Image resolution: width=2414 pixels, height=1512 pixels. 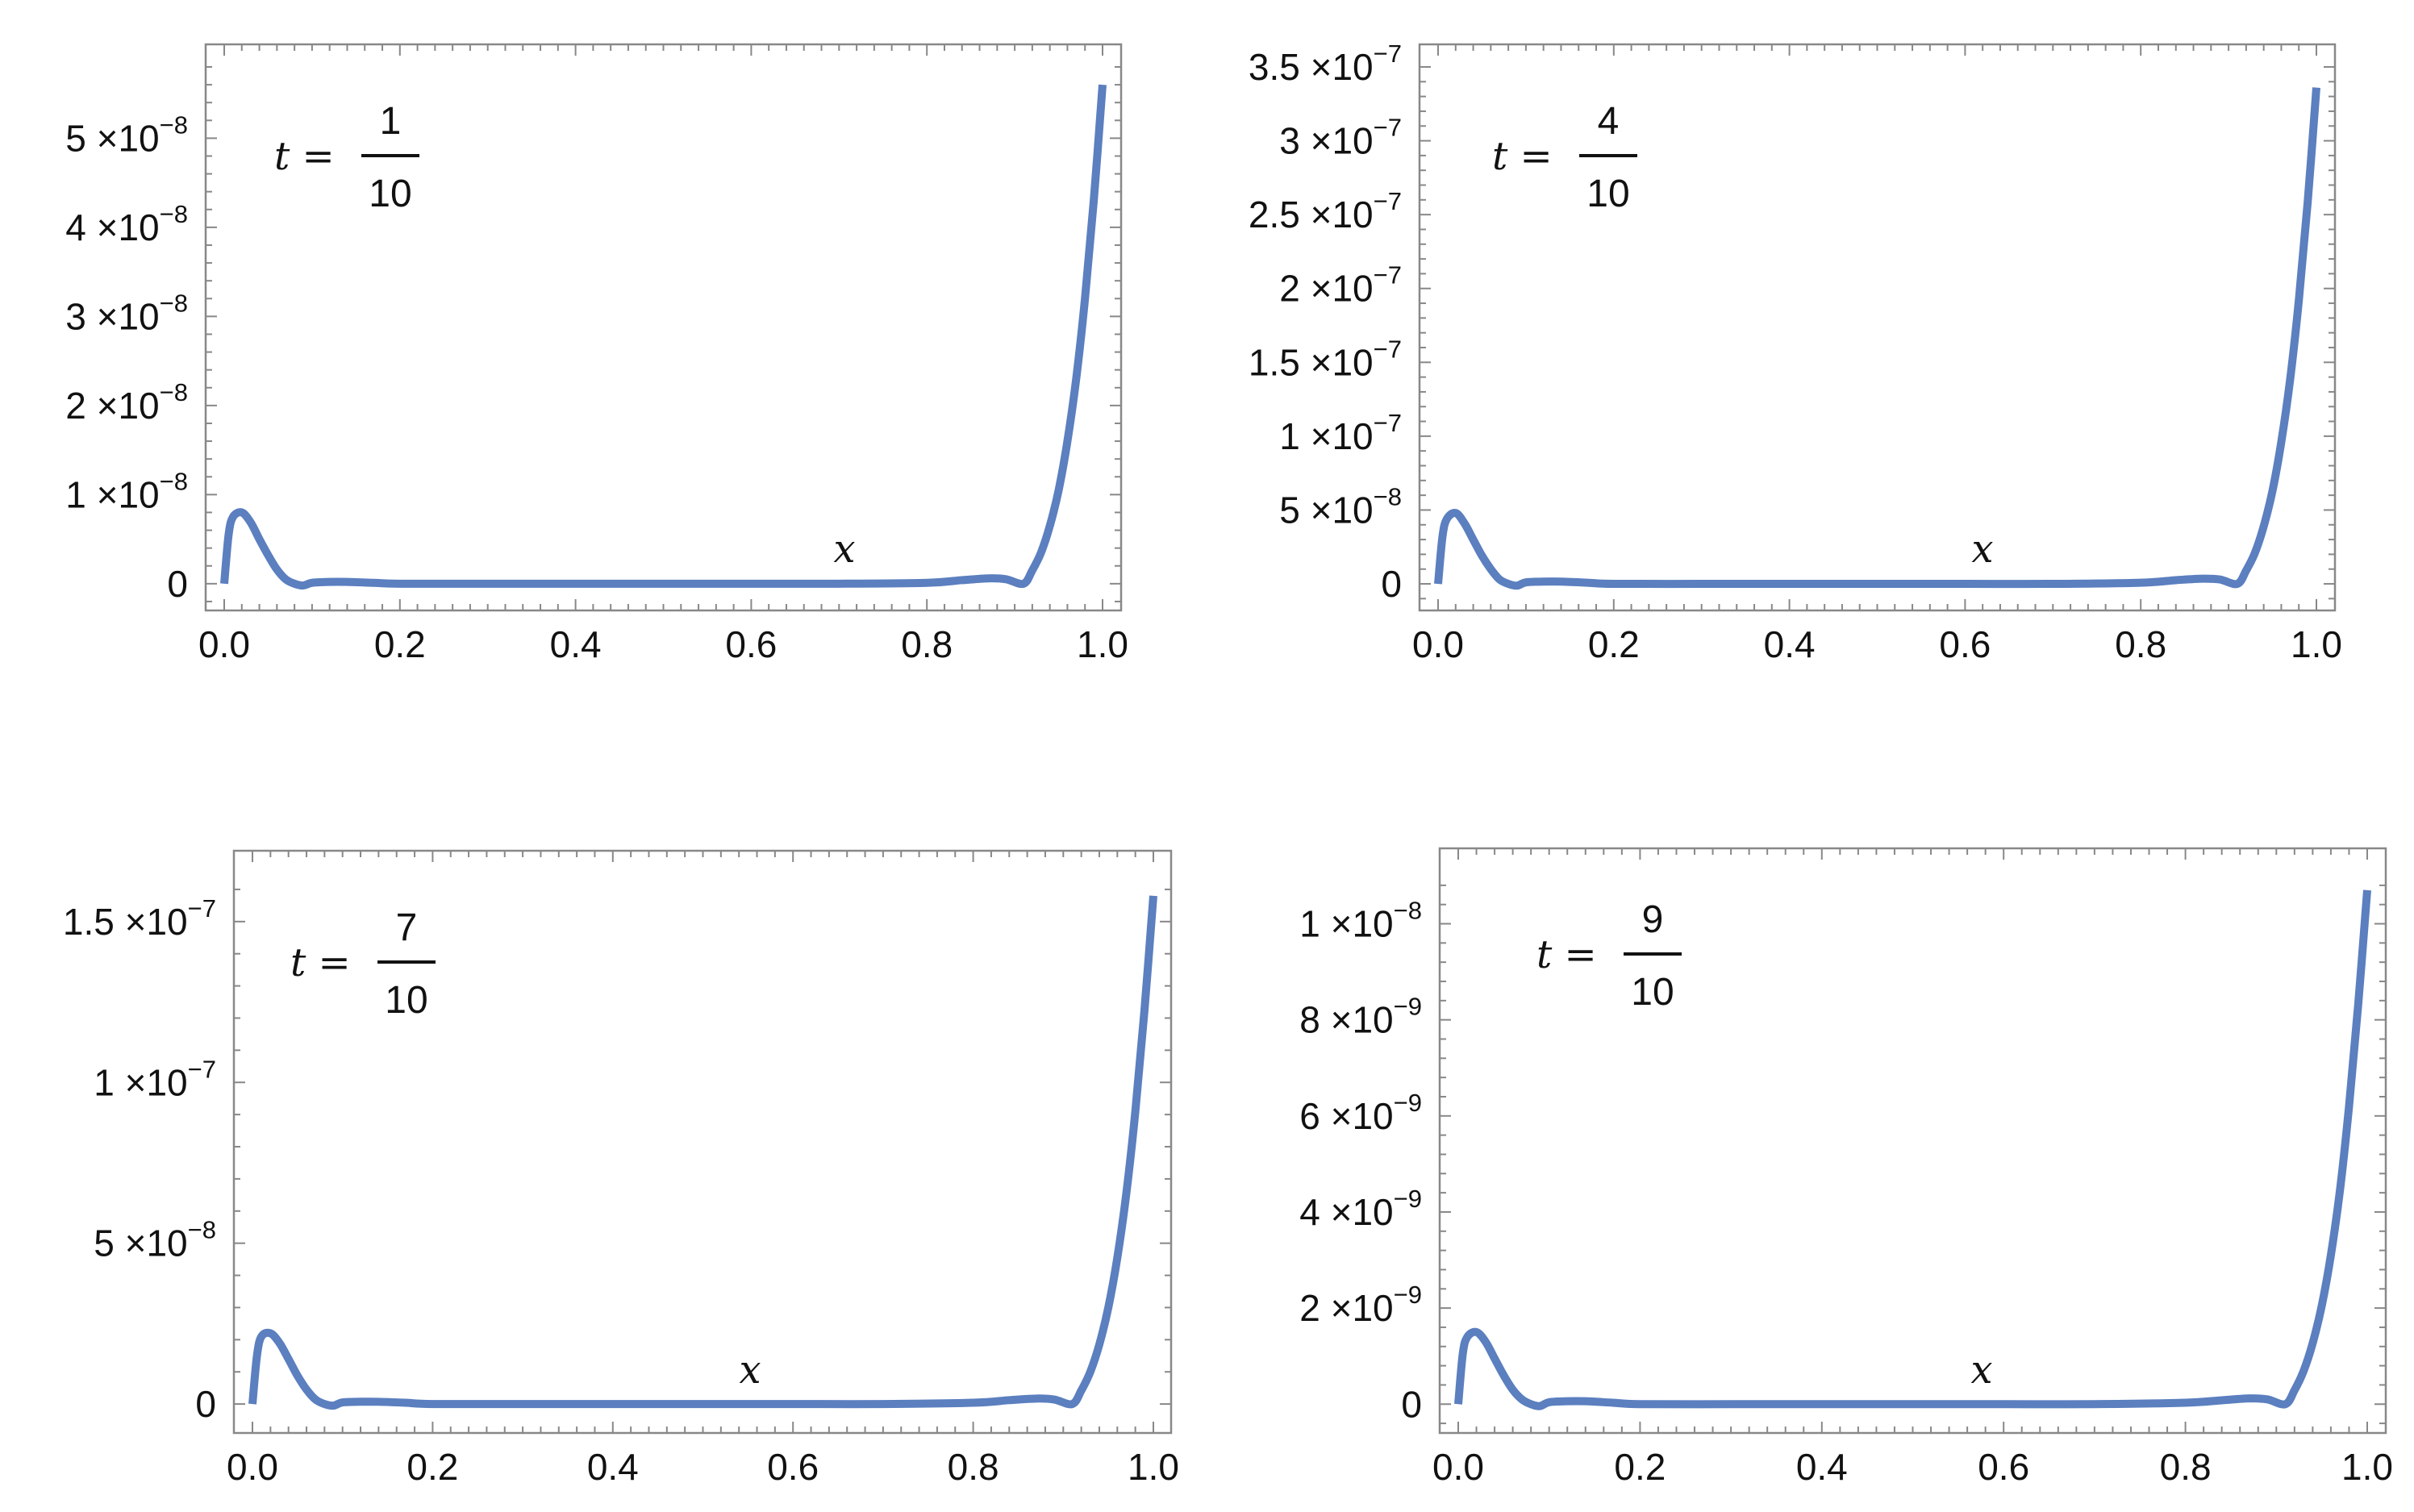 What do you see at coordinates (1360, 1305) in the screenshot?
I see `y-tick-label: 2 ×10⁻⁹` at bounding box center [1360, 1305].